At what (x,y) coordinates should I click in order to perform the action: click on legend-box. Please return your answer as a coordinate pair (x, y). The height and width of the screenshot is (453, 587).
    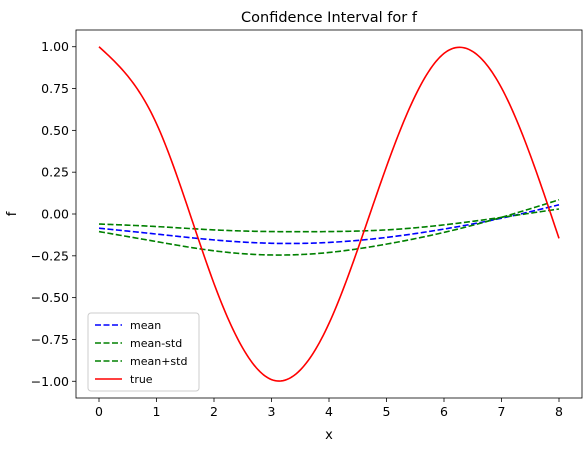
    Looking at the image, I should click on (143, 352).